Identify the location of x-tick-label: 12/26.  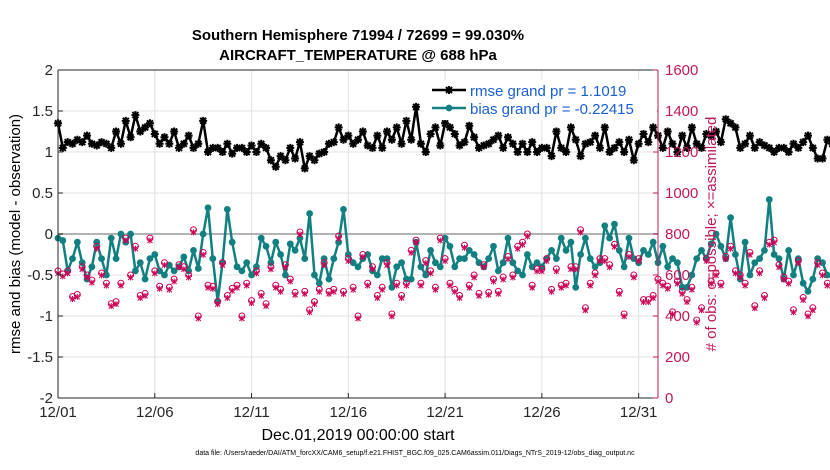
(542, 412).